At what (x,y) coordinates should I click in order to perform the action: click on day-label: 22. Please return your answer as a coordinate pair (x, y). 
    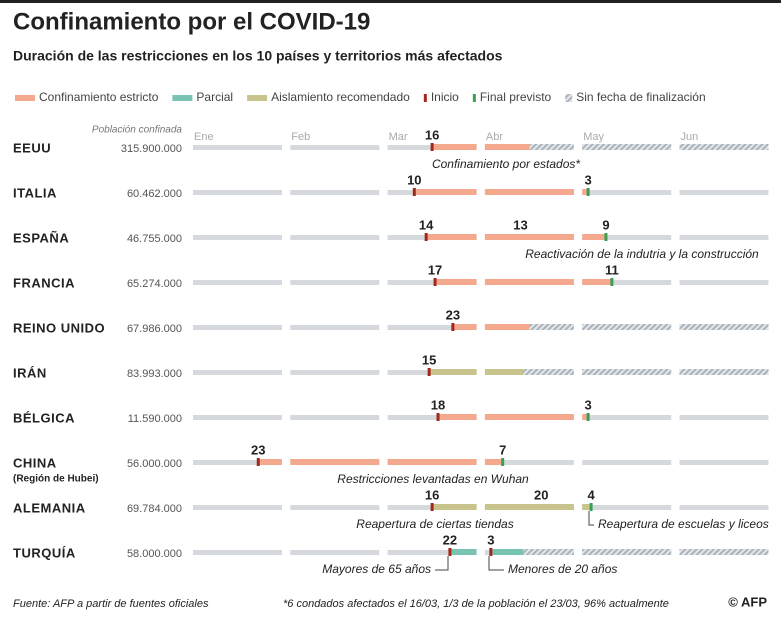
    Looking at the image, I should click on (450, 539).